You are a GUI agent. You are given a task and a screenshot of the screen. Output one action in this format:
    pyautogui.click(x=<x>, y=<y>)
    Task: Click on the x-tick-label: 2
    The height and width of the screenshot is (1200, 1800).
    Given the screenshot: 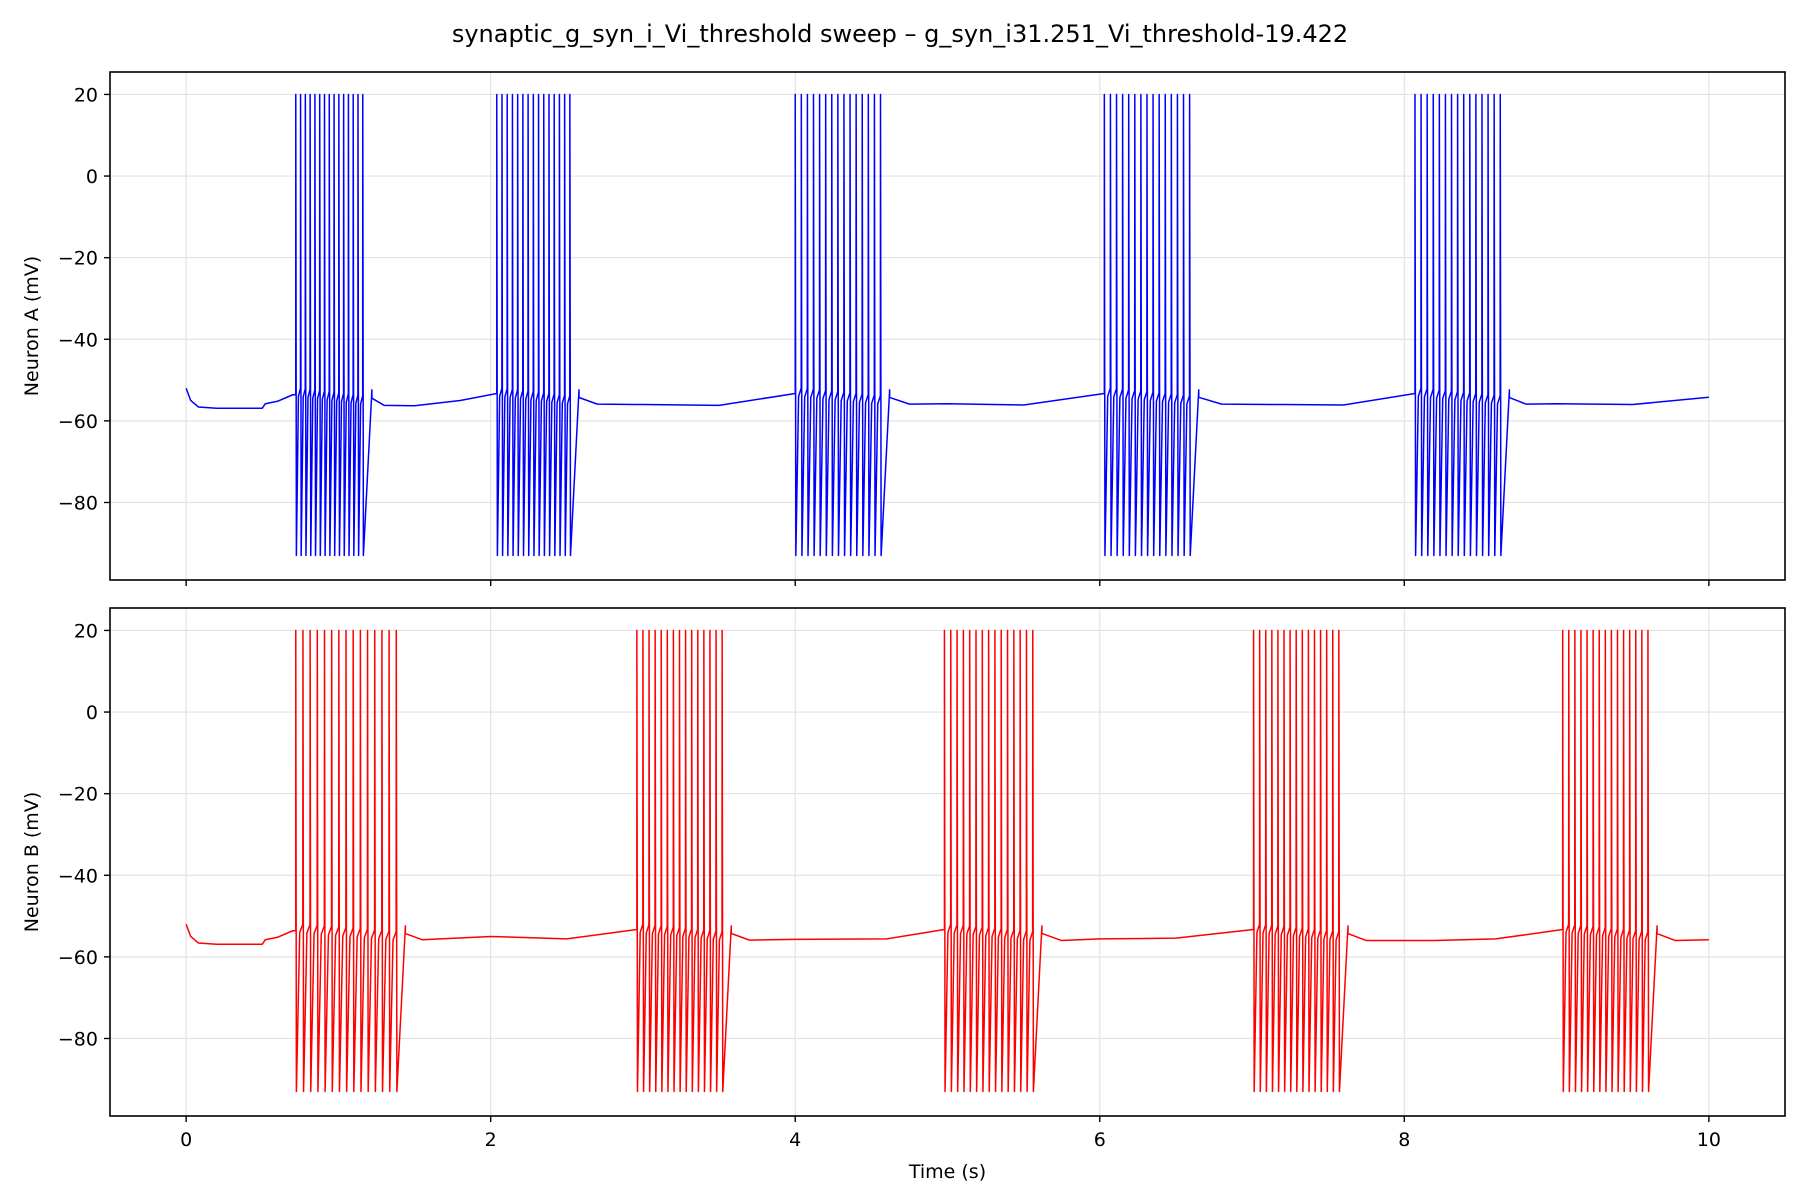 What is the action you would take?
    pyautogui.click(x=491, y=1140)
    